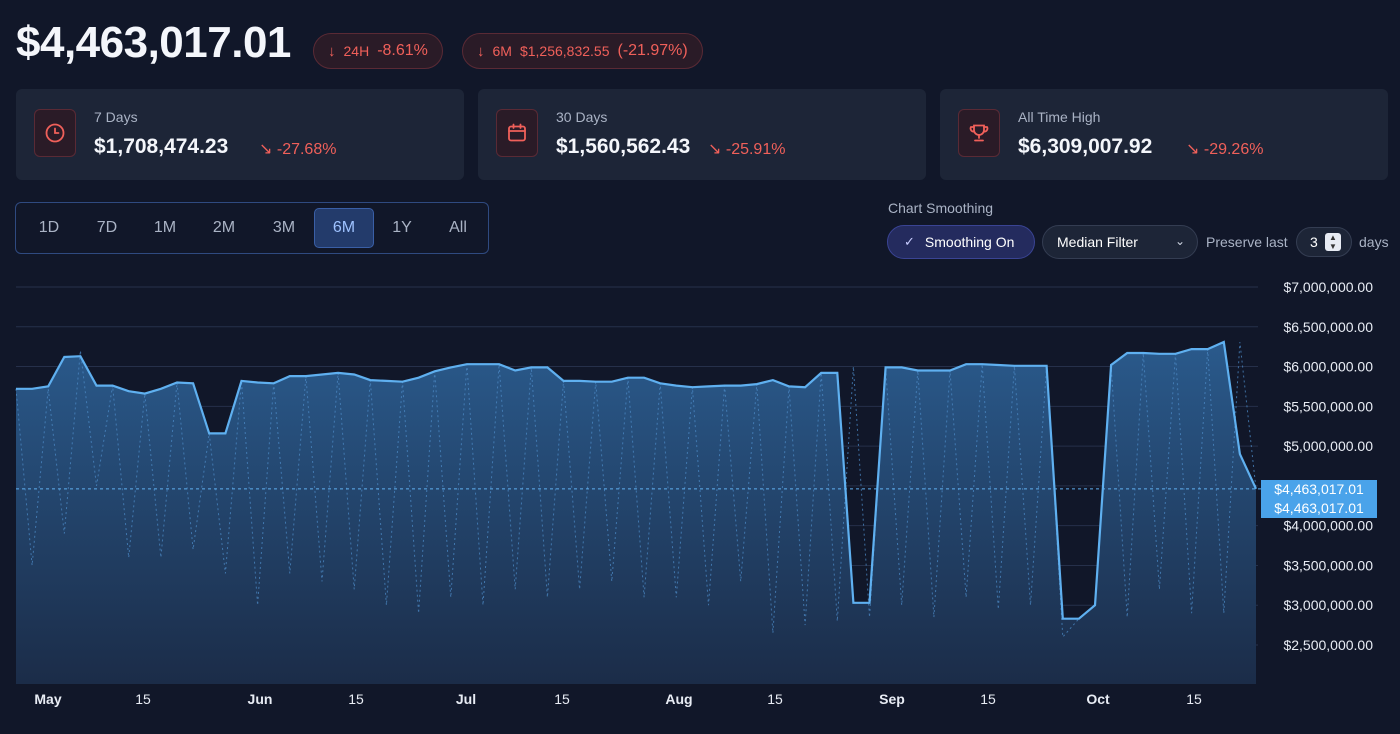 This screenshot has height=734, width=1400. Describe the element at coordinates (344, 228) in the screenshot. I see `range-button-6m: 6M` at that location.